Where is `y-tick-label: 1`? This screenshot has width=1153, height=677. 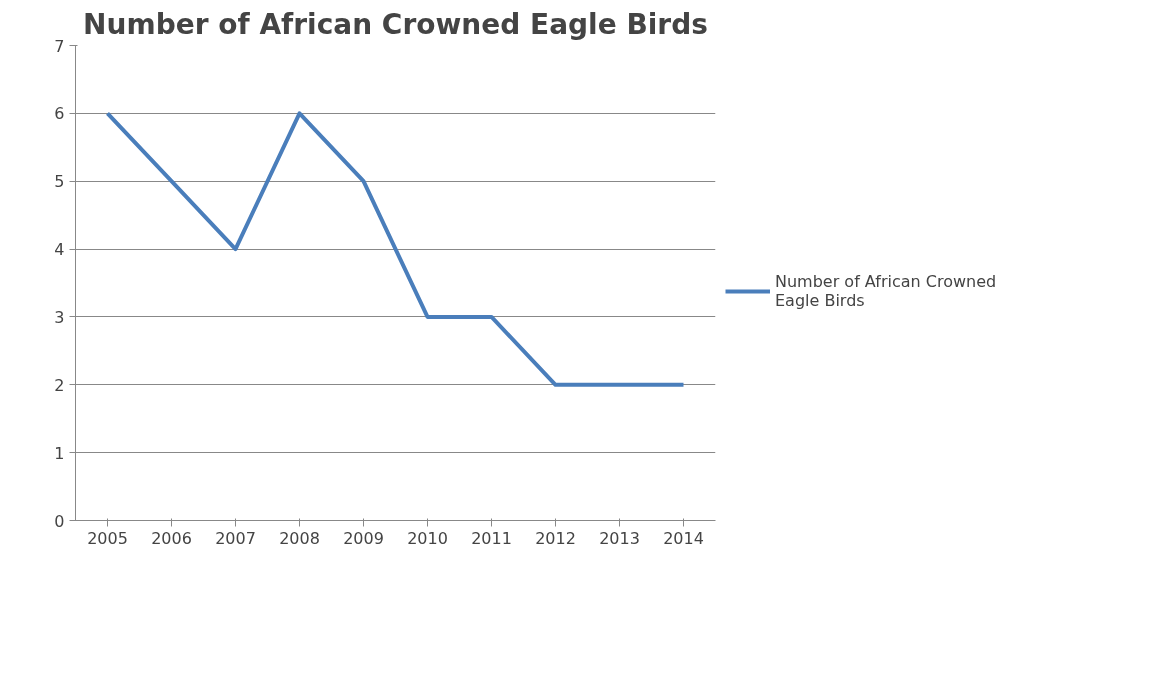 y-tick-label: 1 is located at coordinates (59, 453).